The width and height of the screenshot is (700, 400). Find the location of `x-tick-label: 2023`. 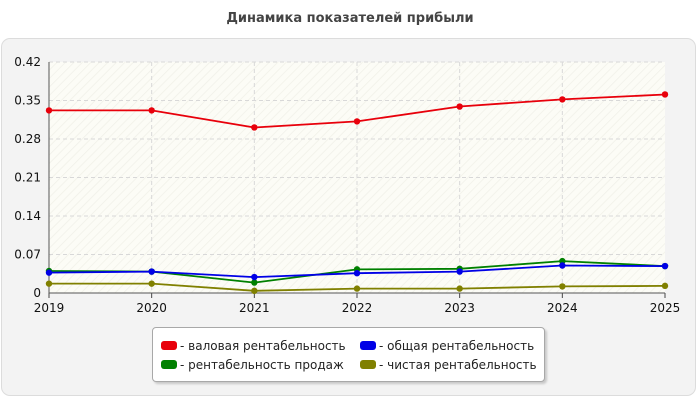

x-tick-label: 2023 is located at coordinates (459, 308).